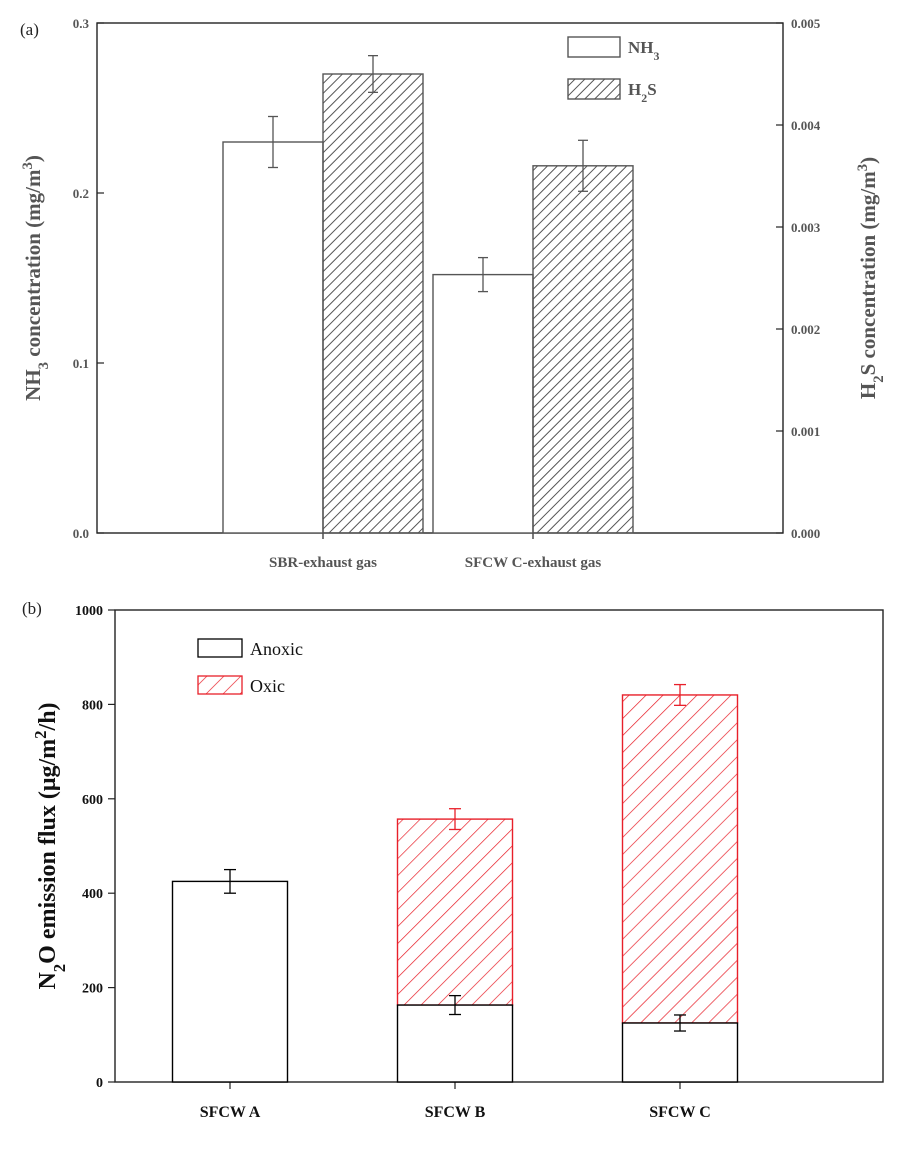 This screenshot has height=1169, width=898. What do you see at coordinates (81, 193) in the screenshot?
I see `panel-a-left-tick-label: 0.2` at bounding box center [81, 193].